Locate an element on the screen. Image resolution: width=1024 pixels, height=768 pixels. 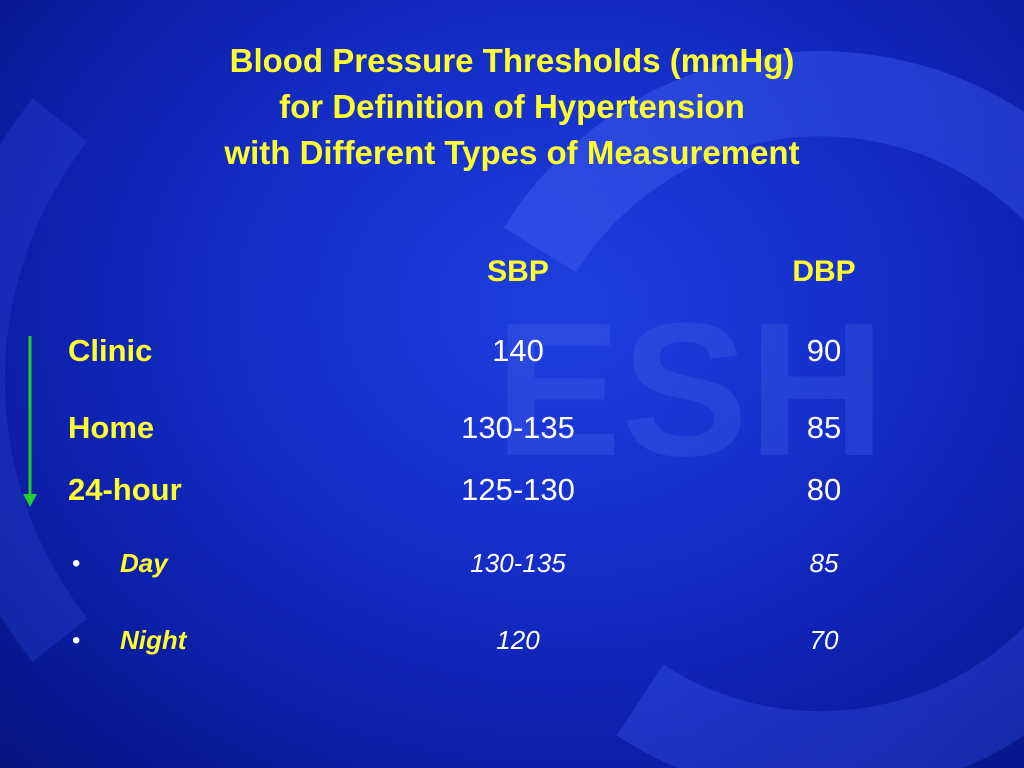
24-hour-sbp-value: 125-130 is located at coordinates (518, 489).